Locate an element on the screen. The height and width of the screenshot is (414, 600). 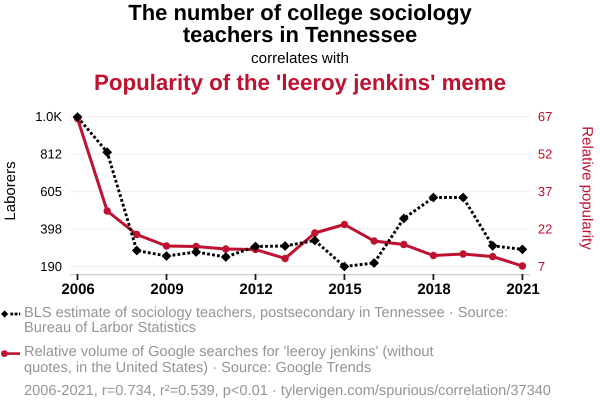
svg-text: 52 is located at coordinates (545, 154).